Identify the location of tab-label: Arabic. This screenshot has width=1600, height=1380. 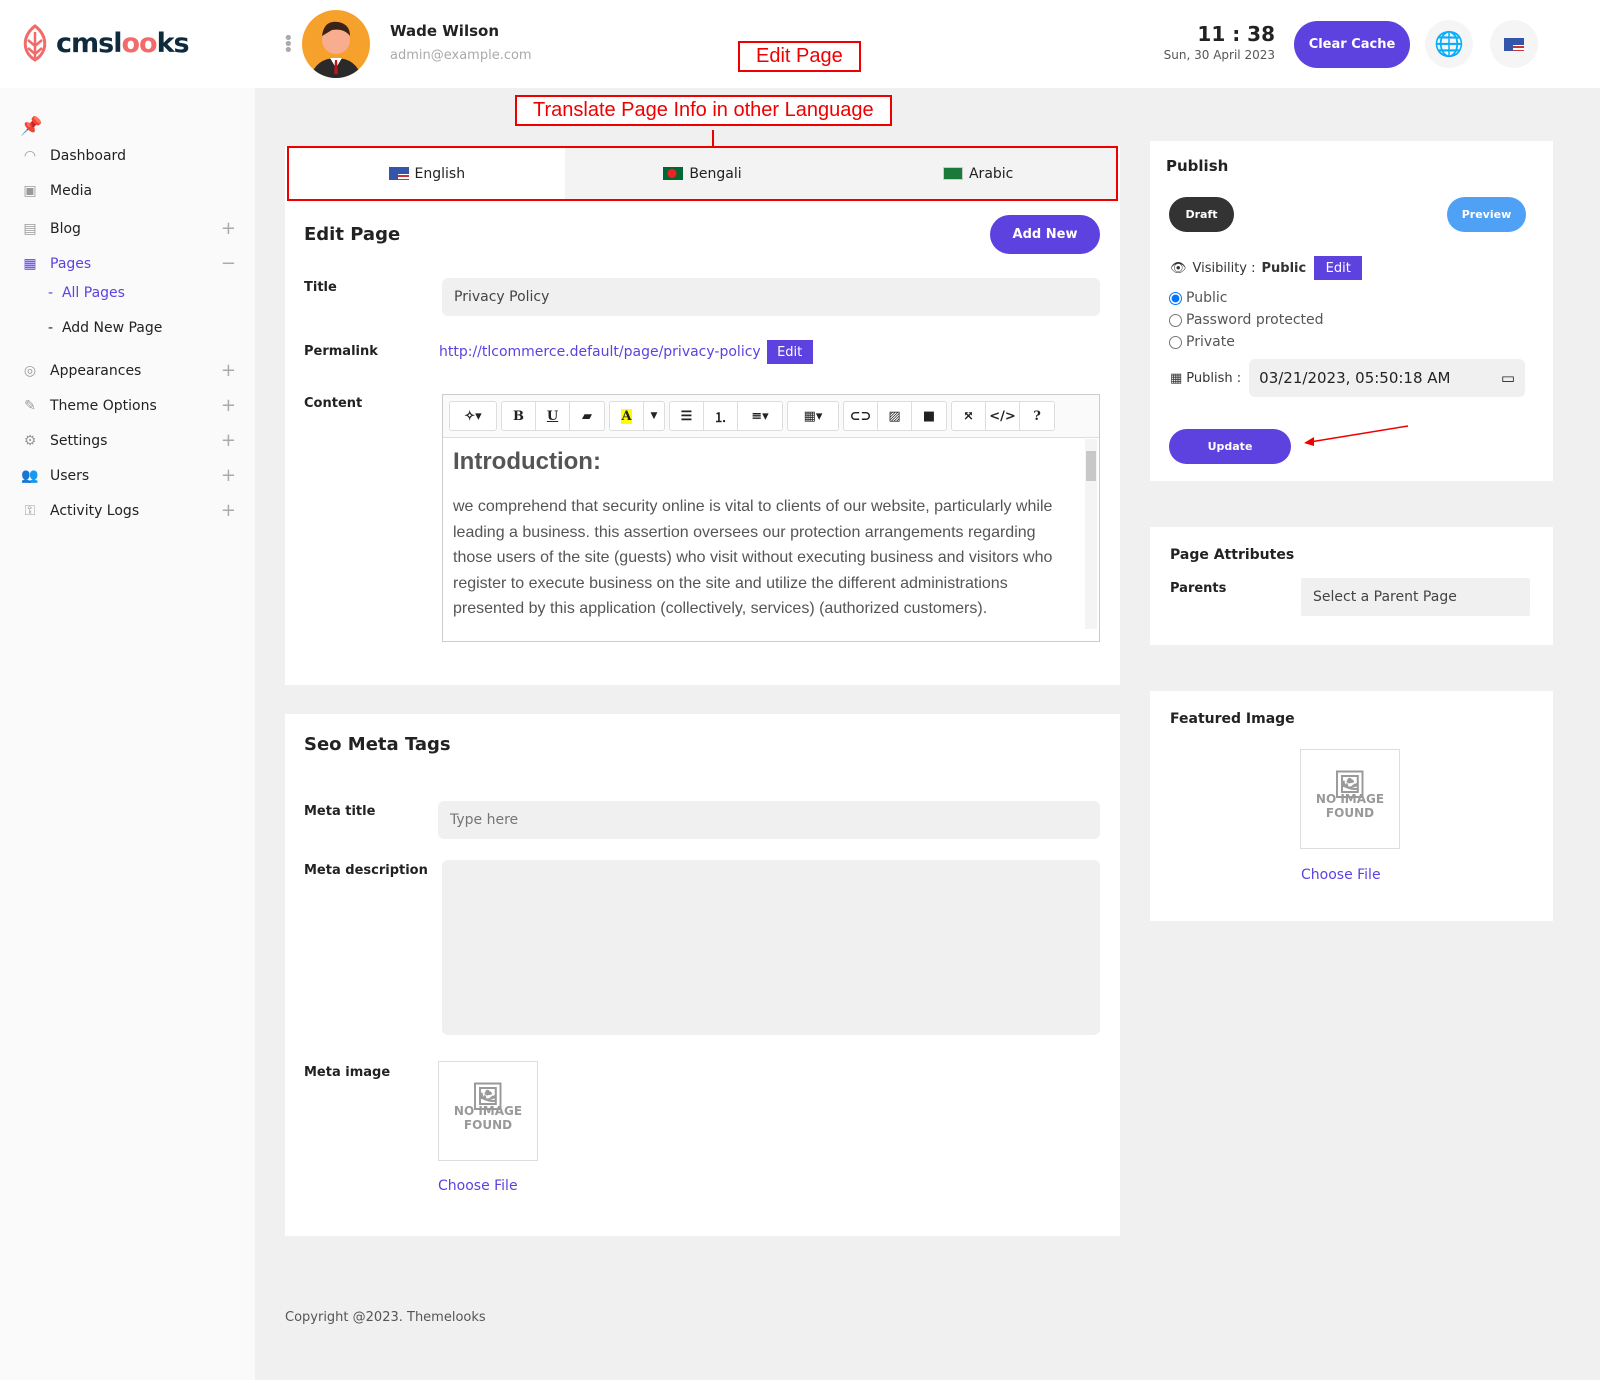
(991, 173).